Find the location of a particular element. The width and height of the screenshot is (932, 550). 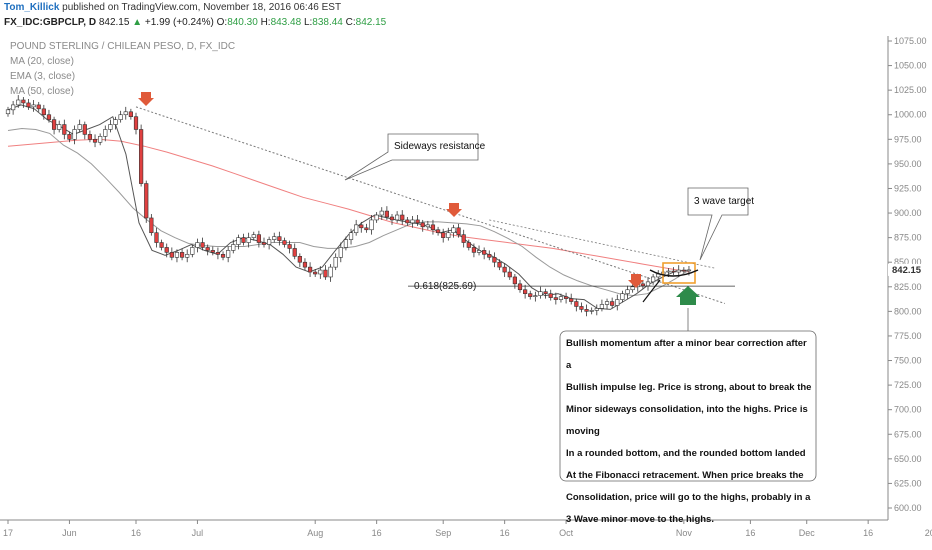

current-price-tag is located at coordinates (910, 269).